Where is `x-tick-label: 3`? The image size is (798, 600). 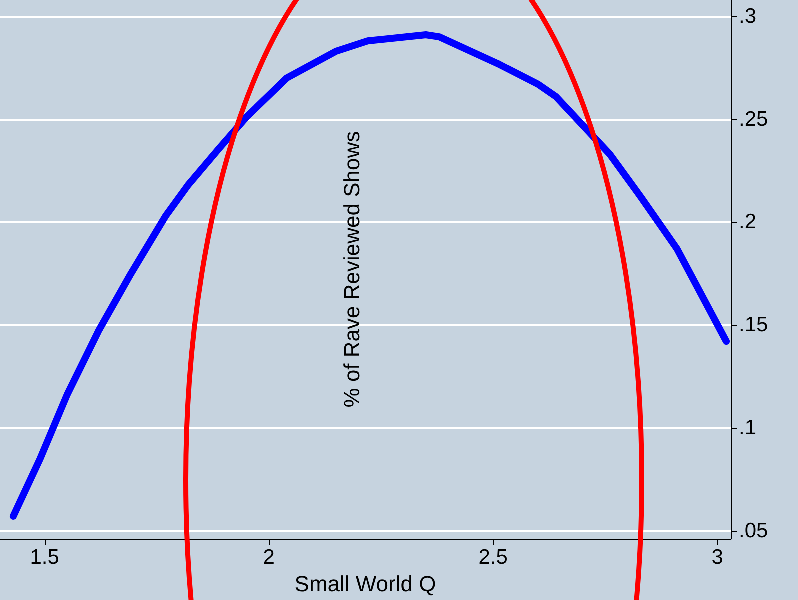 x-tick-label: 3 is located at coordinates (718, 558).